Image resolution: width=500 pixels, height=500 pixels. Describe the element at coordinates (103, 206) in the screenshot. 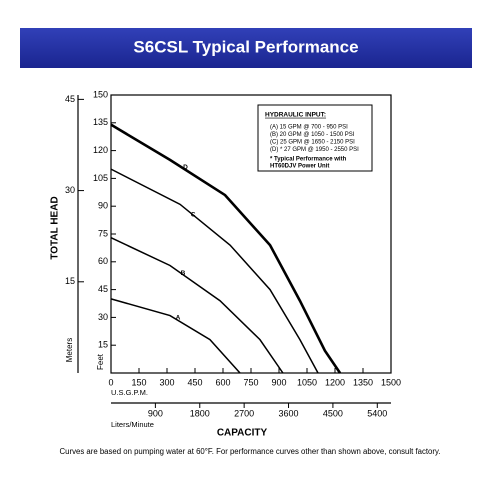

I see `y-tick-label: 90` at that location.